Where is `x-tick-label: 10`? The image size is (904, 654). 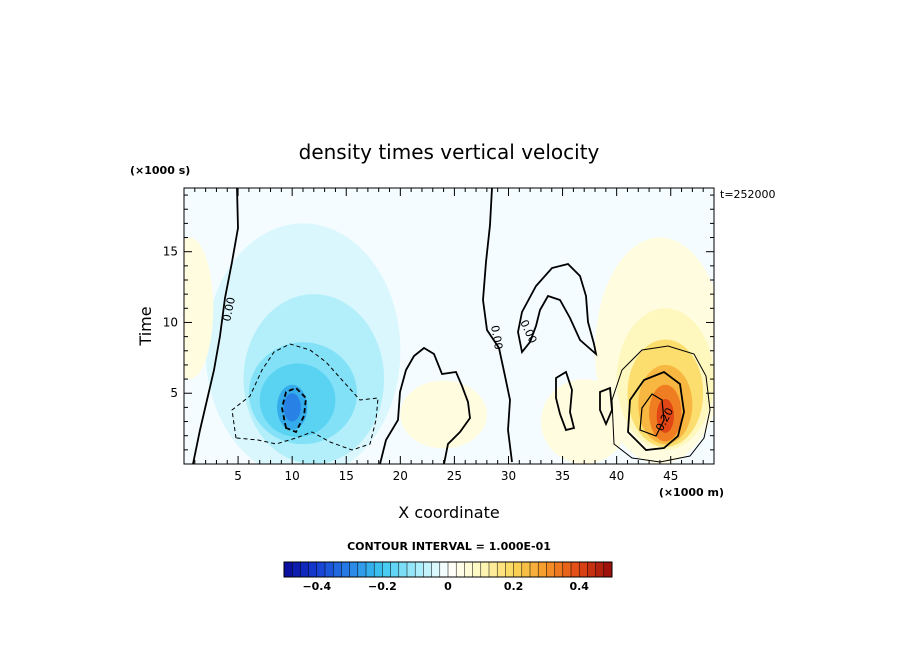 x-tick-label: 10 is located at coordinates (292, 476).